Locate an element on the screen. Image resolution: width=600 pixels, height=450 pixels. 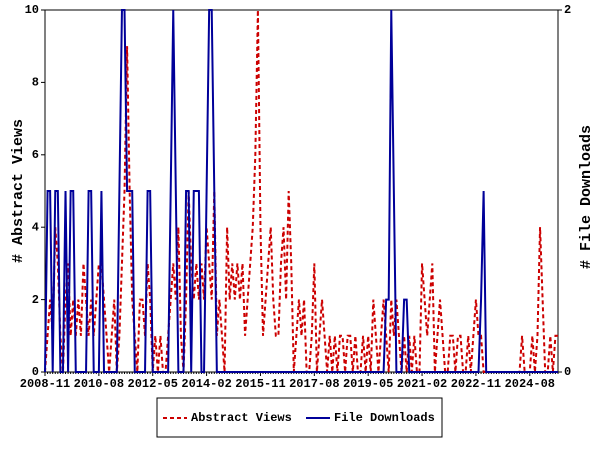
legend-box is located at coordinates (299, 417).